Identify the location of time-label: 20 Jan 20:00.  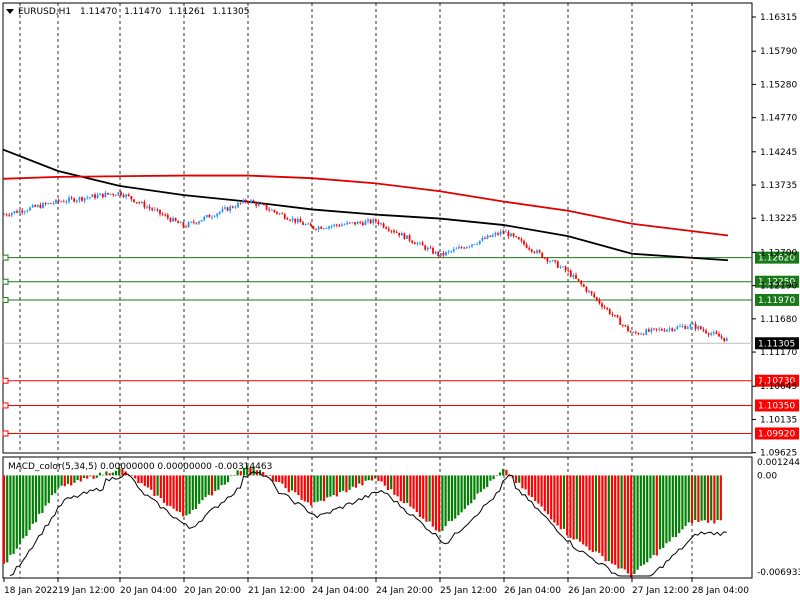
(212, 591).